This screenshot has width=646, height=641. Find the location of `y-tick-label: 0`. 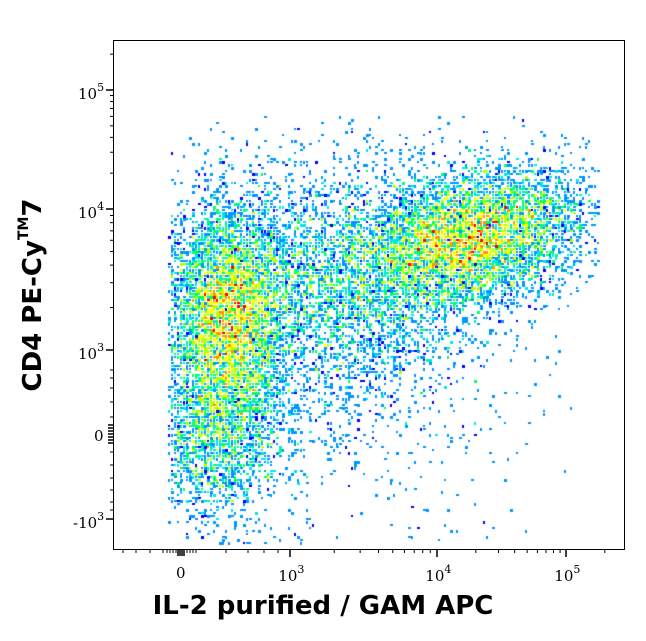

y-tick-label: 0 is located at coordinates (99, 436).